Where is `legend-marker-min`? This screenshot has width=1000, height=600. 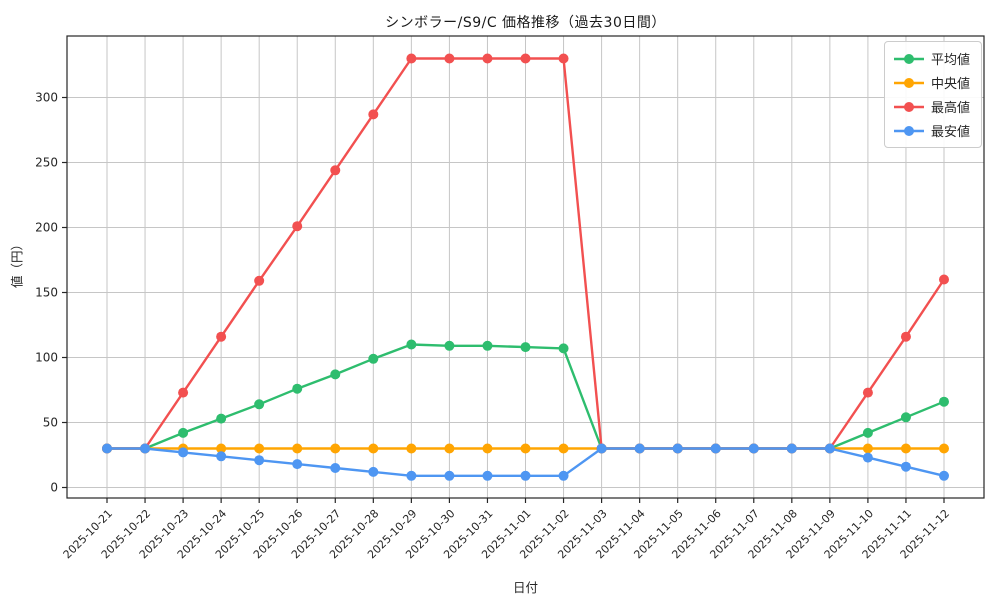
legend-marker-min is located at coordinates (908, 130).